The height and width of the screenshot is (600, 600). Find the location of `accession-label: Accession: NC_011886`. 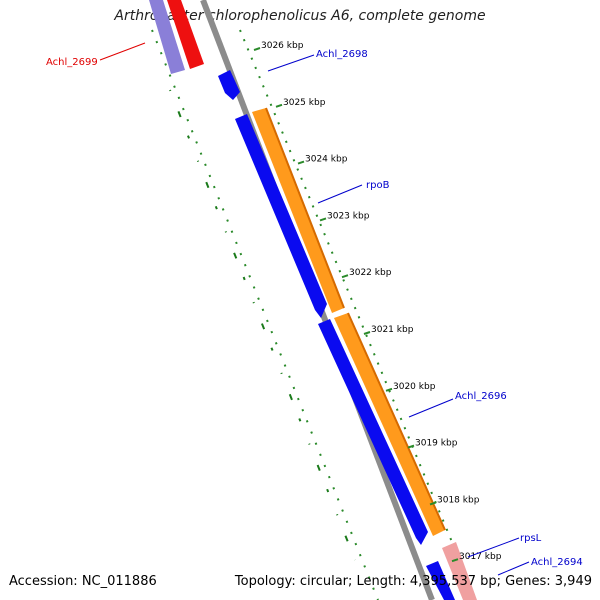

accession-label: Accession: NC_011886 is located at coordinates (83, 581).